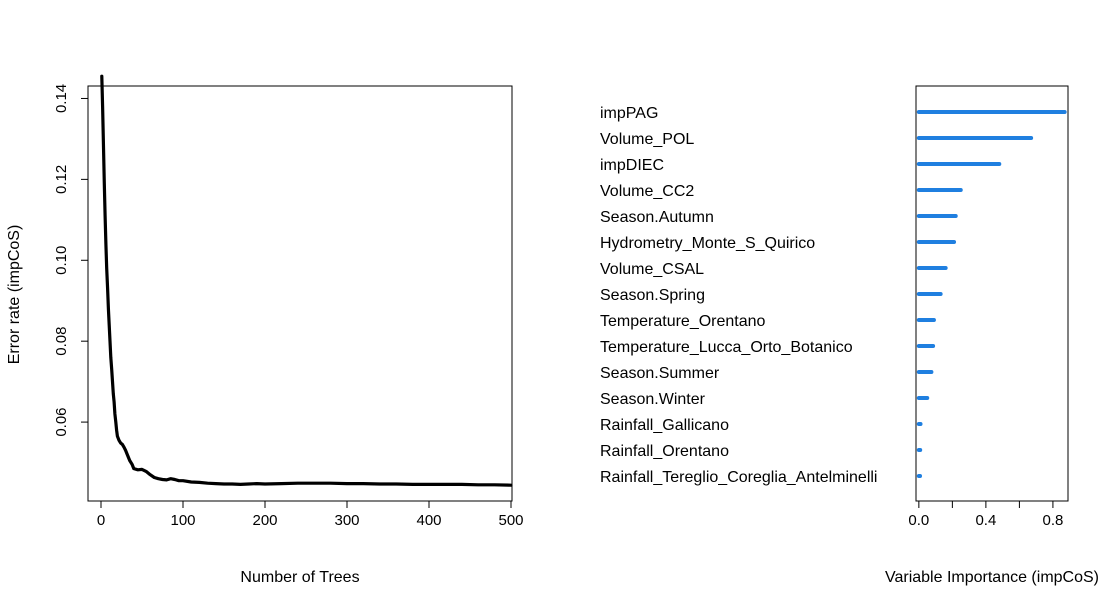 The image size is (1113, 609). Describe the element at coordinates (726, 347) in the screenshot. I see `category-label: Temperature_Lucca_Orto_Botanico` at that location.